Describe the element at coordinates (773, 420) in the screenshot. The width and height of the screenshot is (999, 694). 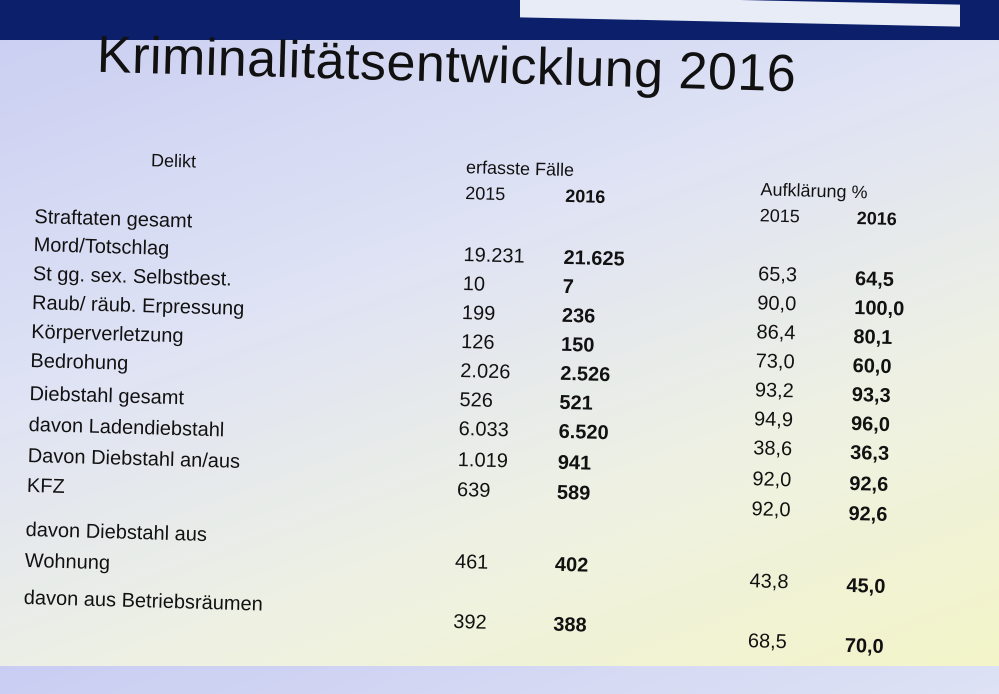
I see `cell-aufklaerung-2015: 94,9` at that location.